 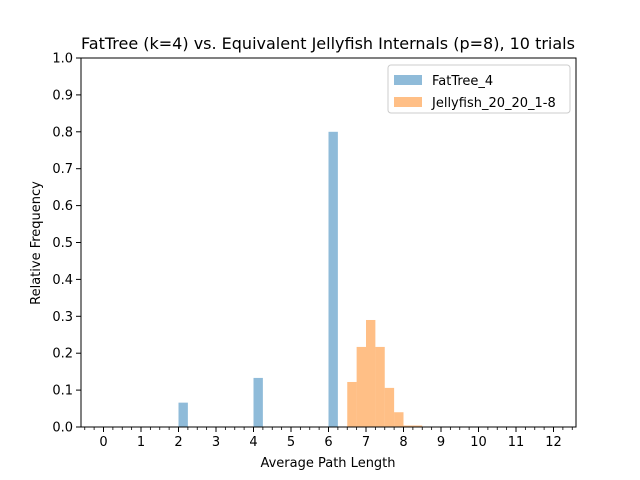 I want to click on y-tick-label: 0.2, so click(x=62, y=354).